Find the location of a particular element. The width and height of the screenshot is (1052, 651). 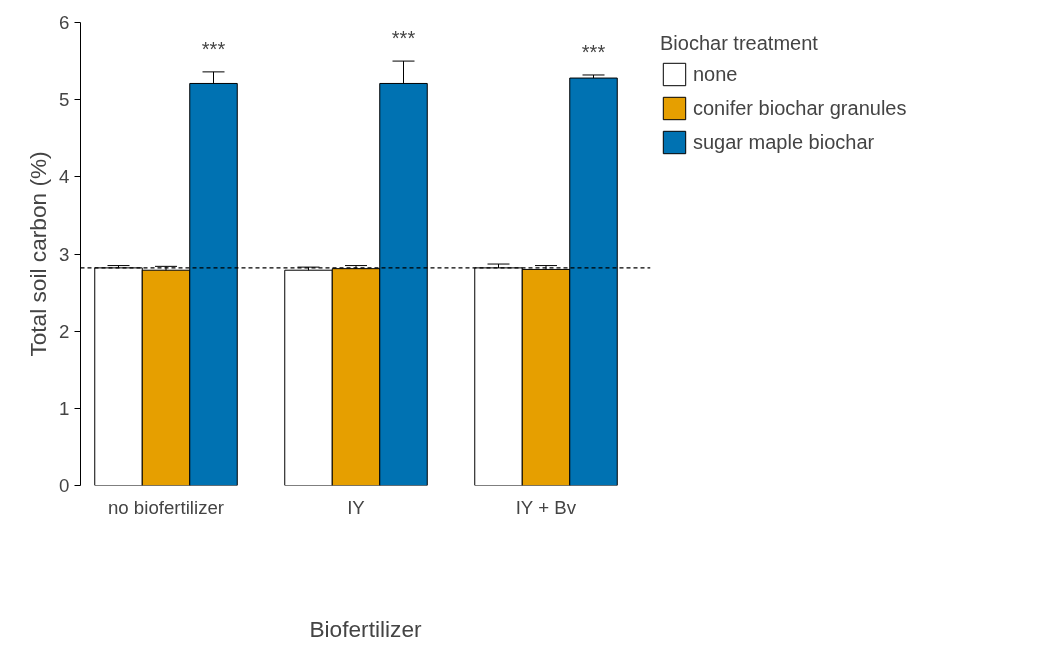

x-tick-label: no biofertilizer is located at coordinates (166, 507).